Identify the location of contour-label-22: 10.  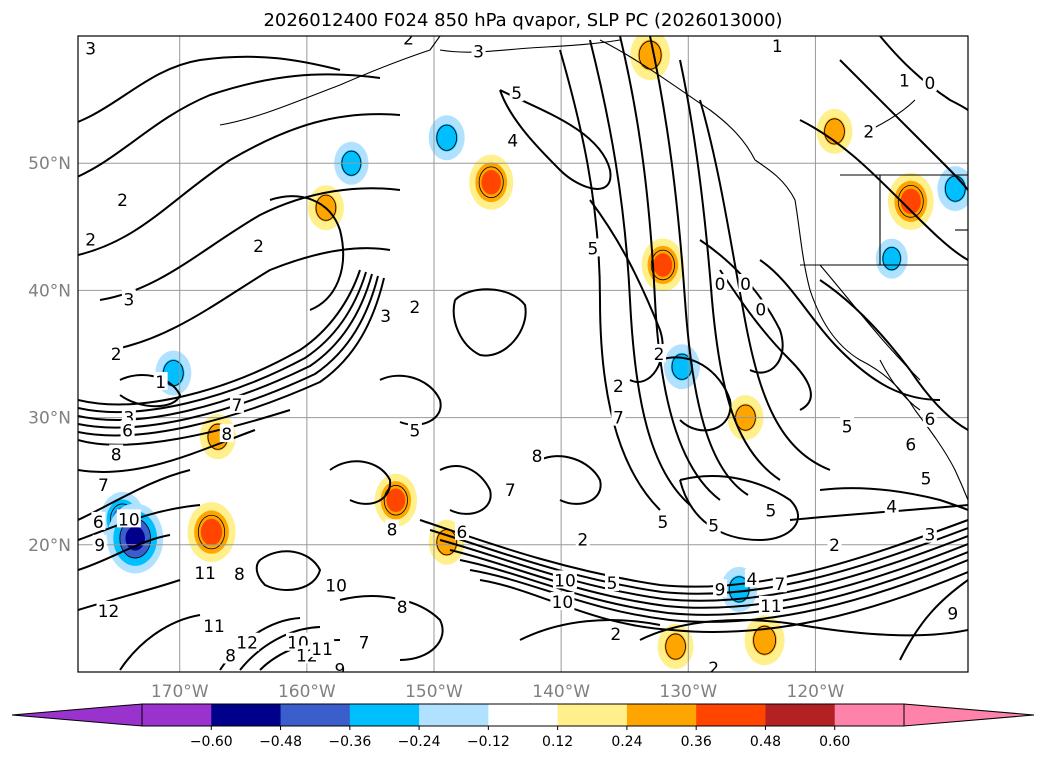
(129, 520).